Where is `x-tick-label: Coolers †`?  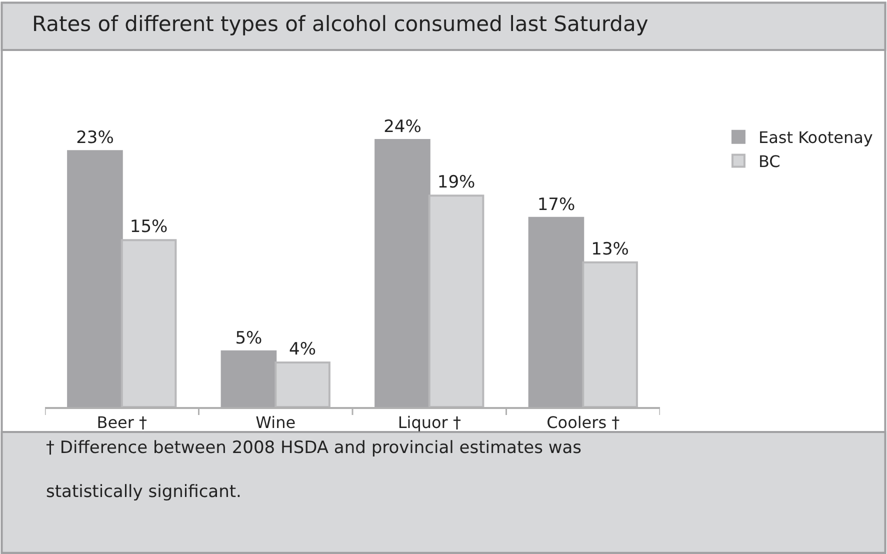
x-tick-label: Coolers † is located at coordinates (583, 422).